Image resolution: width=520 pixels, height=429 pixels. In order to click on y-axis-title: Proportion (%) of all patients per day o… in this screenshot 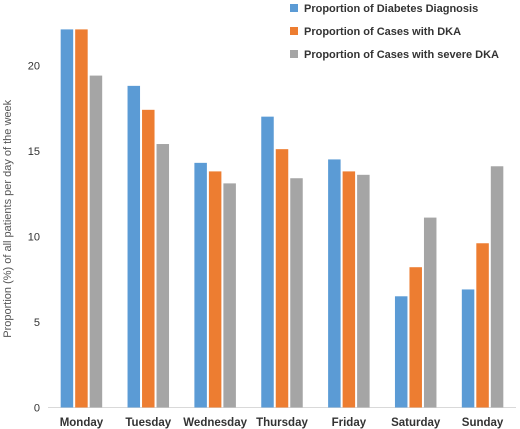, I will do `click(8, 218)`.